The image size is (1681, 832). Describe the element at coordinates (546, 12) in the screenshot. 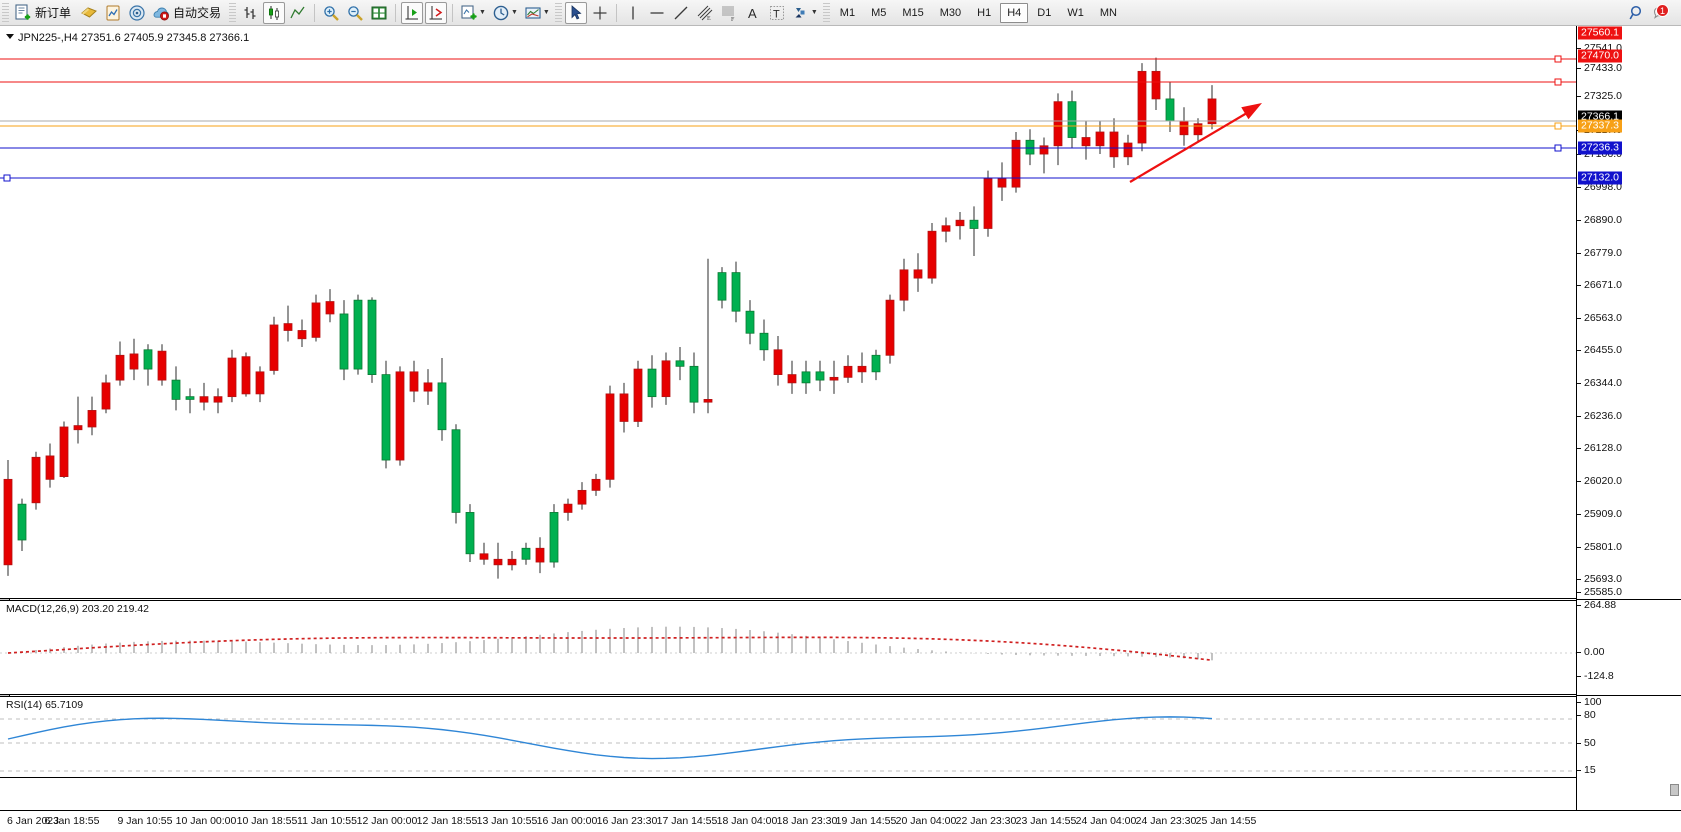

I see `templates-caret-icon: ▼` at that location.